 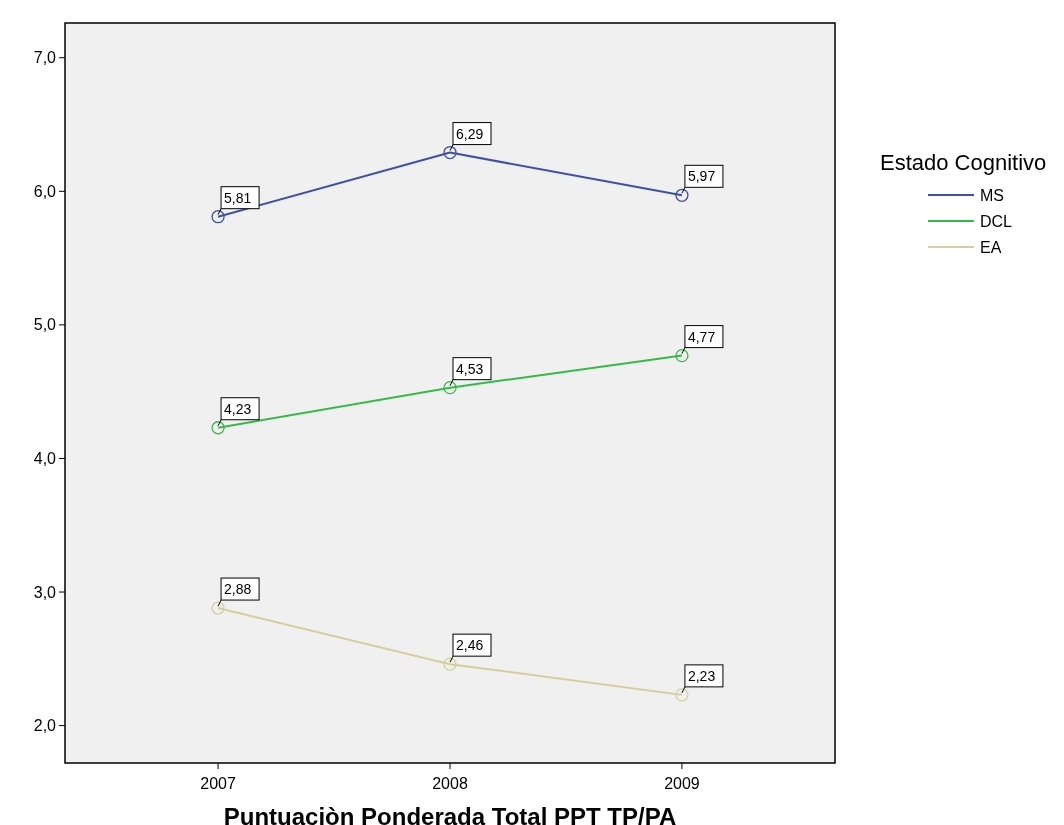 What do you see at coordinates (991, 247) in the screenshot?
I see `legend-label: EA` at bounding box center [991, 247].